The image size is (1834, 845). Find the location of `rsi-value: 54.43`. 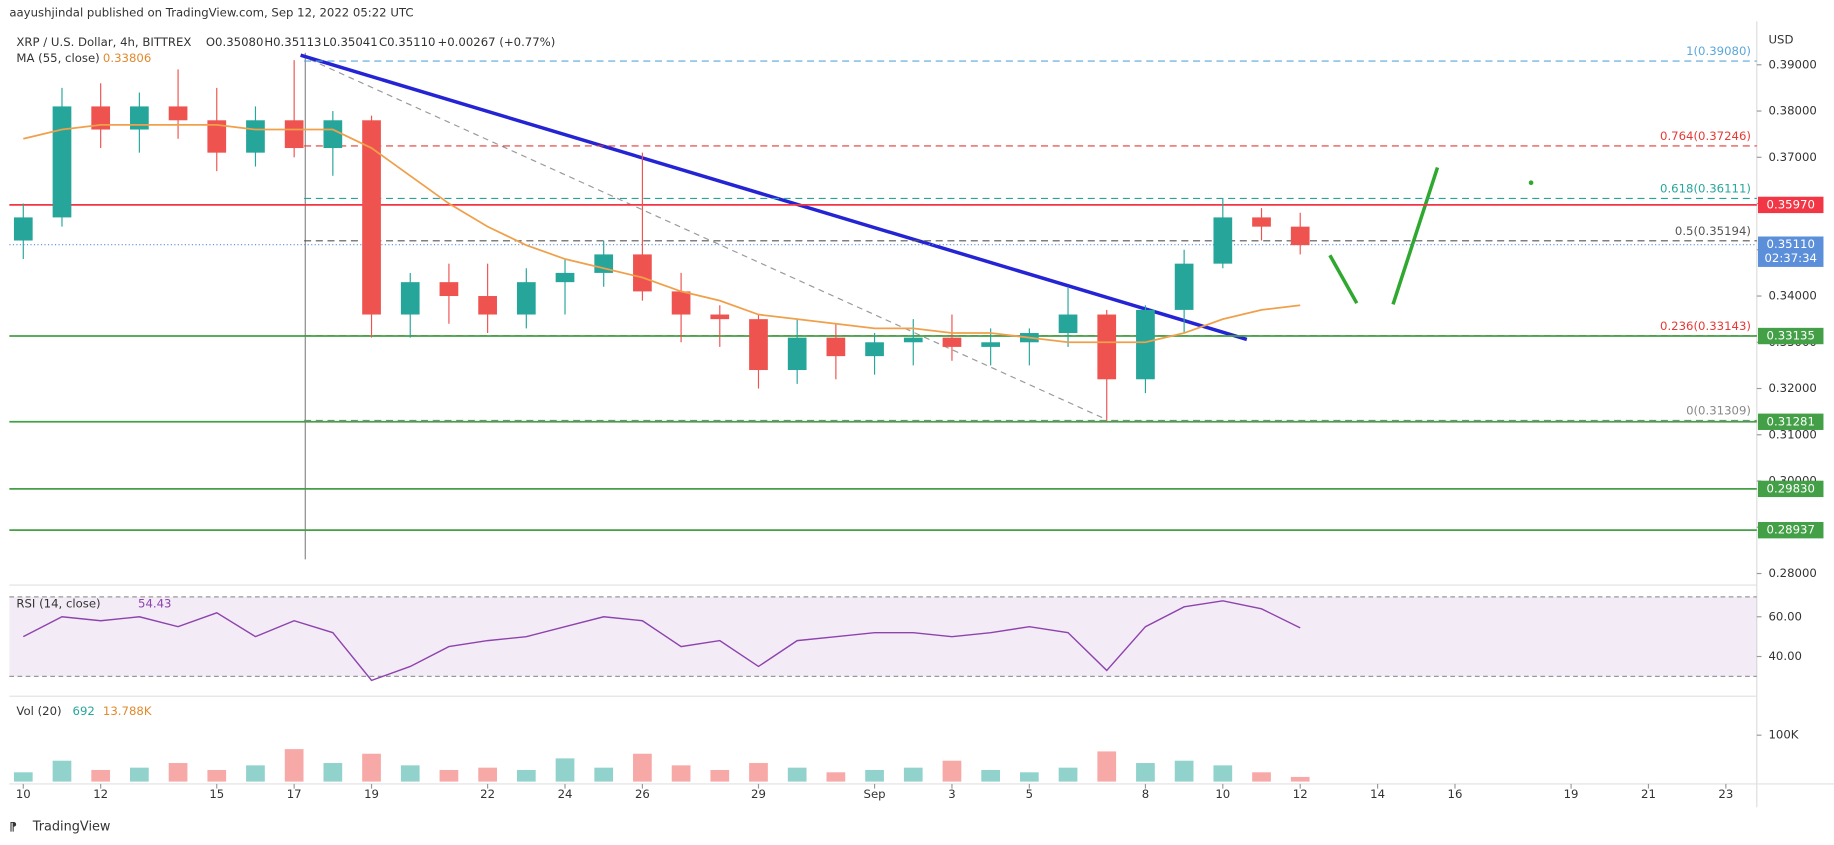

rsi-value: 54.43 is located at coordinates (154, 603).